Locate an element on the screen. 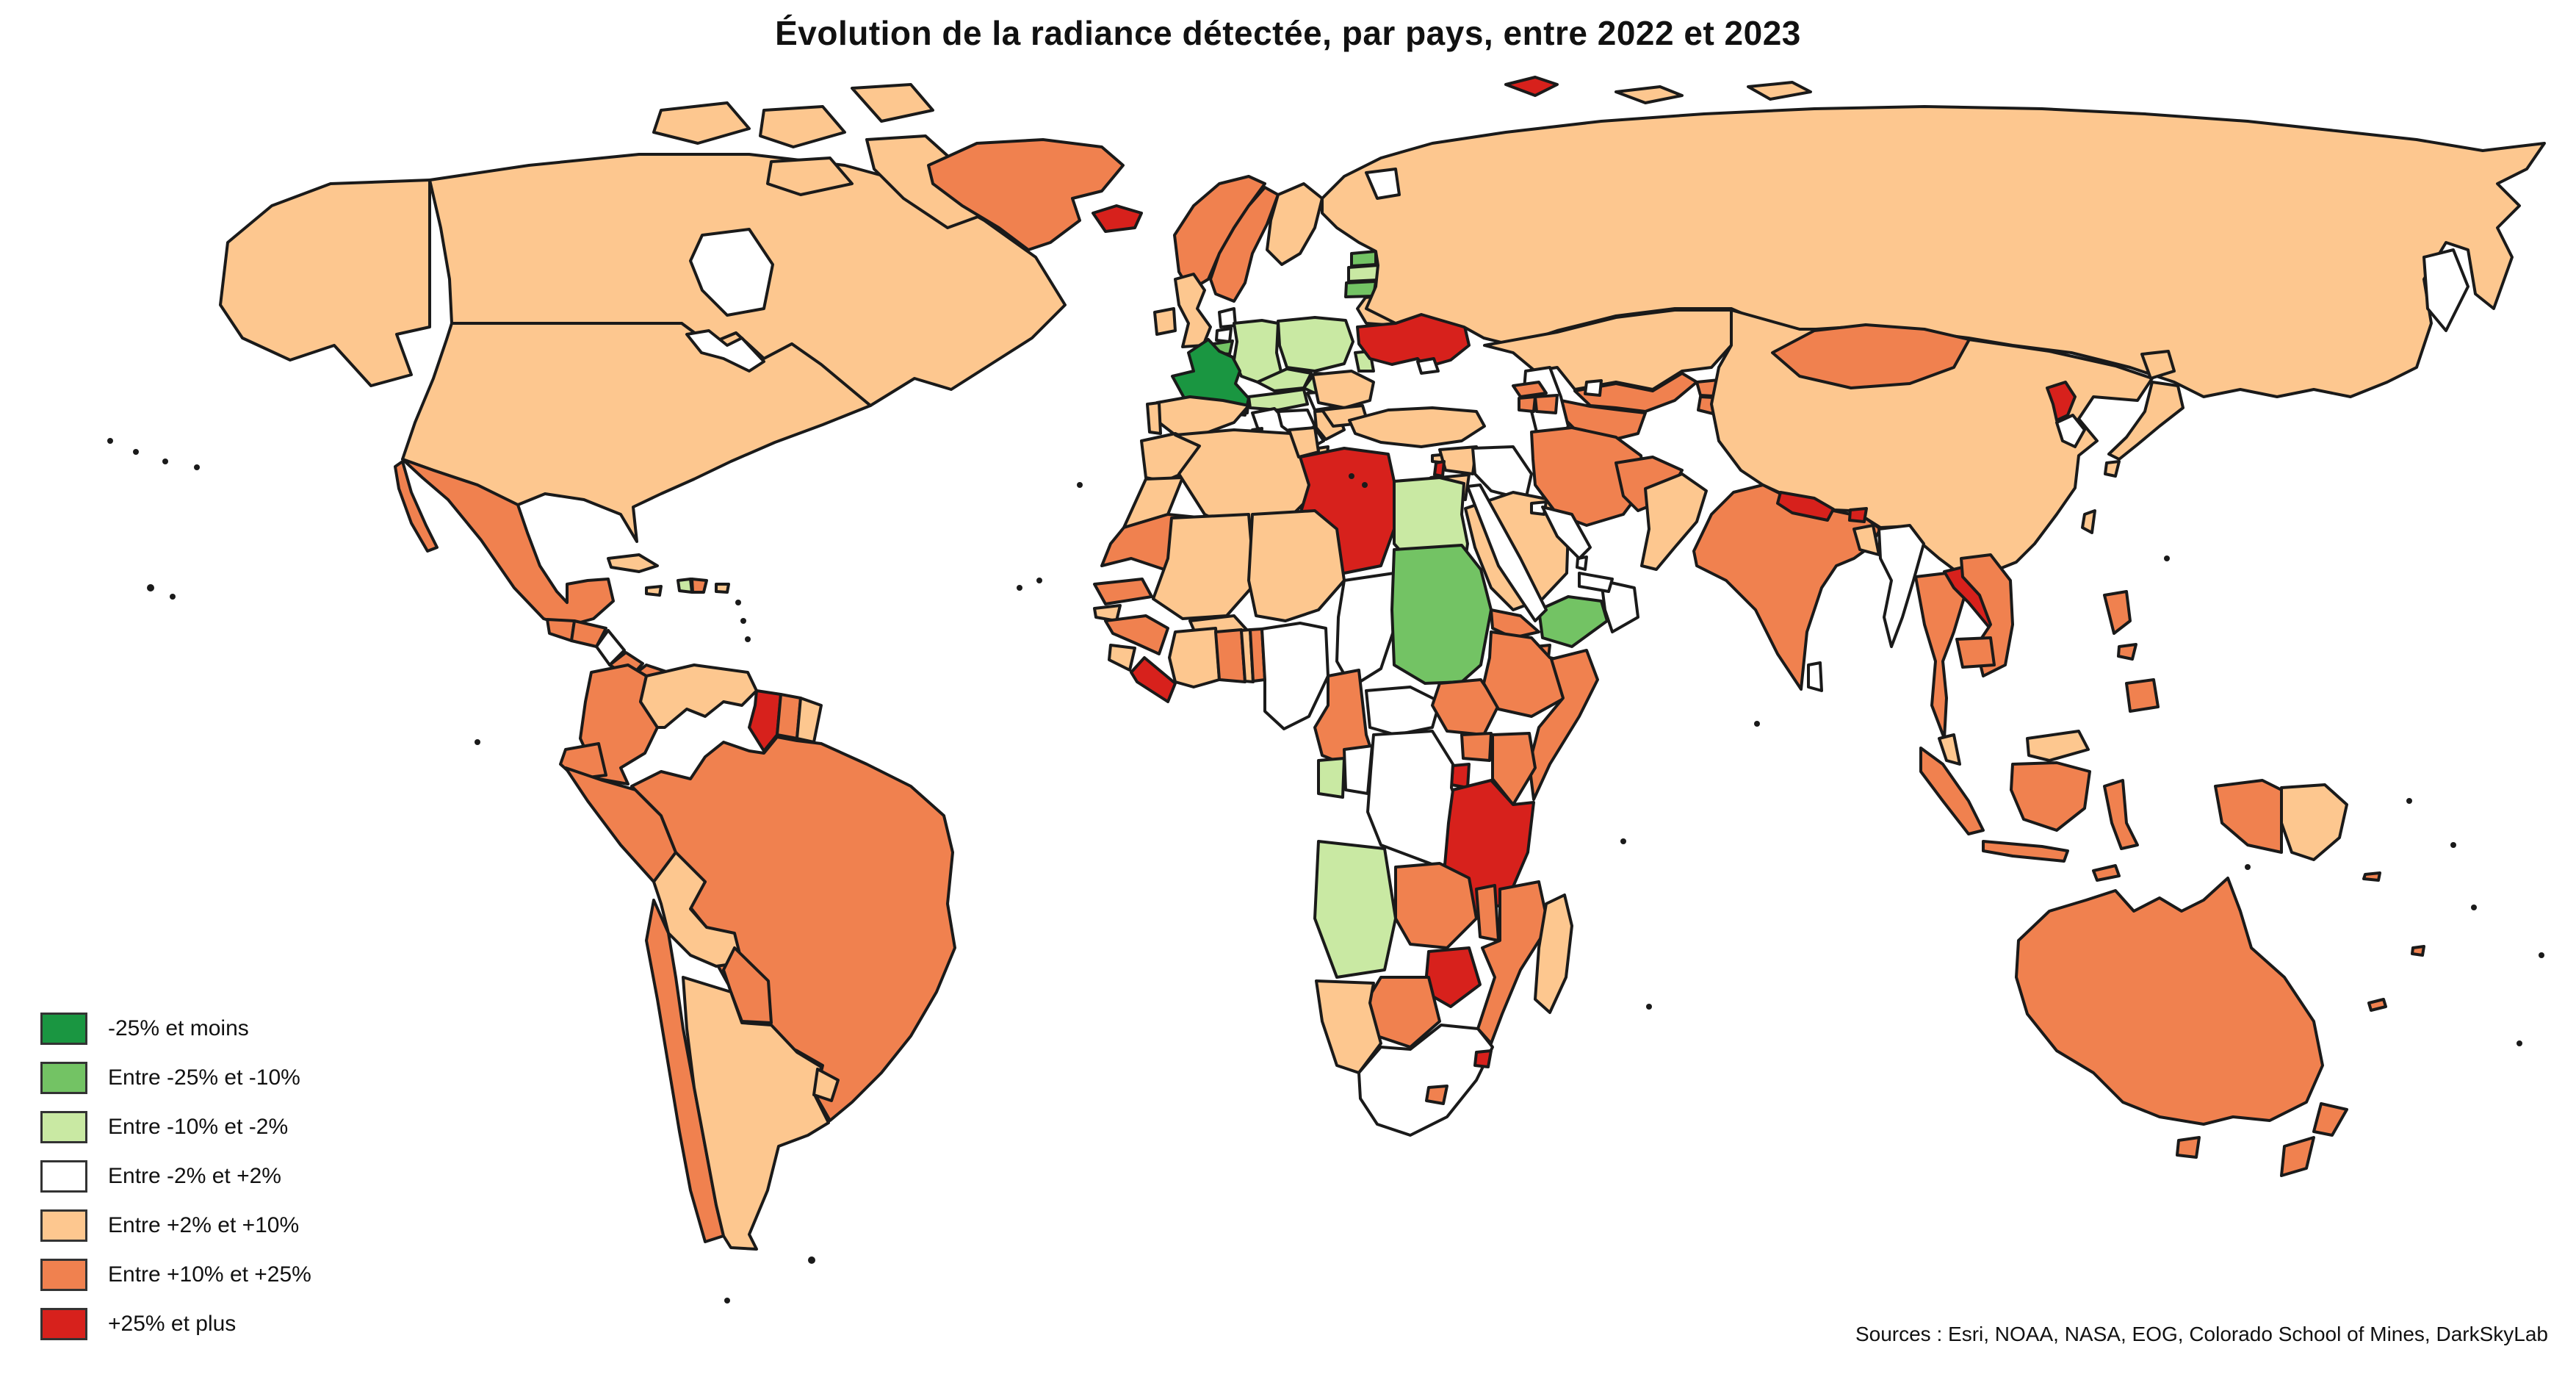  legend-row: Entre +2% et +10% is located at coordinates (176, 1226).